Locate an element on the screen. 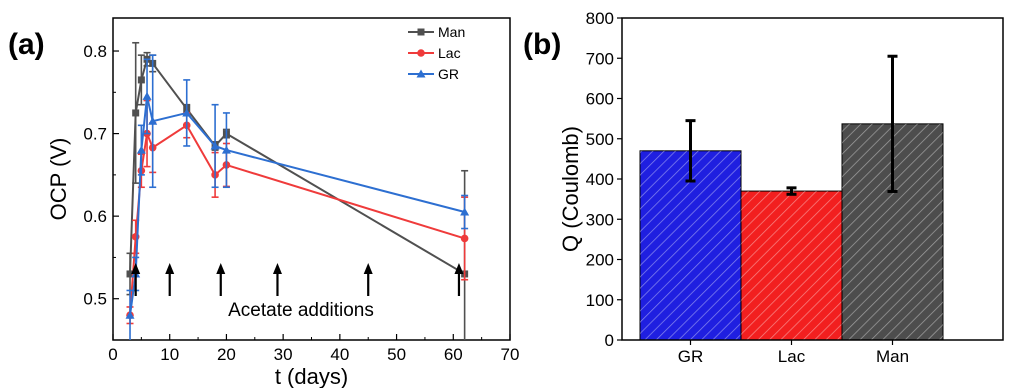  y-tick-label: 100 is located at coordinates (600, 300).